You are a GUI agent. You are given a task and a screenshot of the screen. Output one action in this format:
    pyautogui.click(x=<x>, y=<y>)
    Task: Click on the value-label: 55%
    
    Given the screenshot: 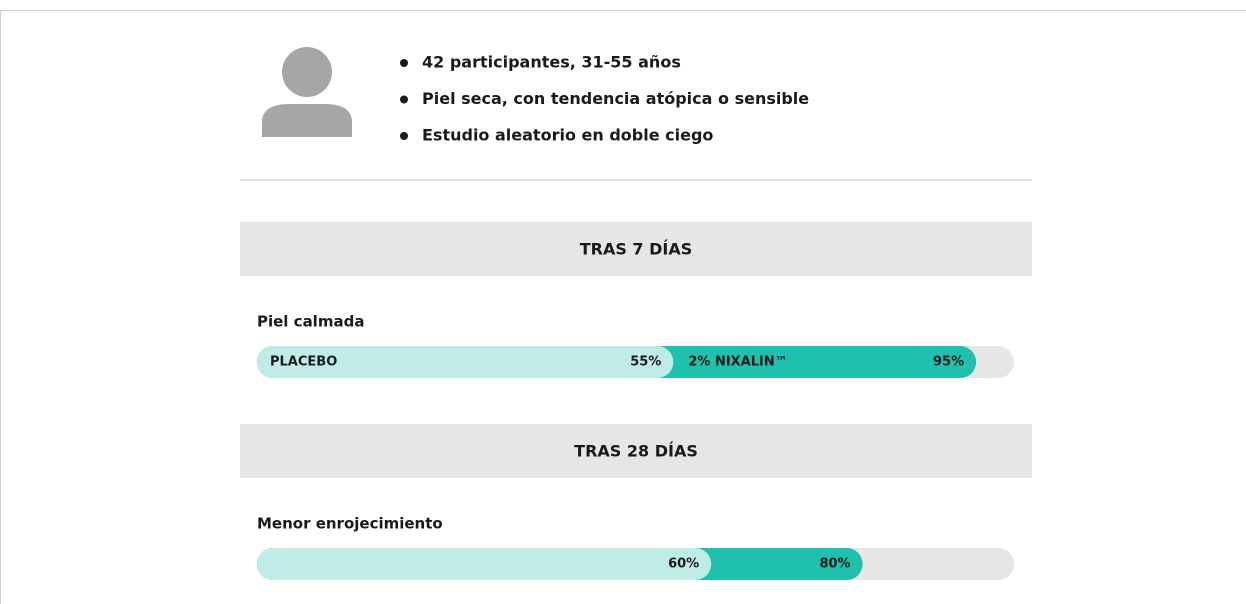 What is the action you would take?
    pyautogui.click(x=645, y=362)
    